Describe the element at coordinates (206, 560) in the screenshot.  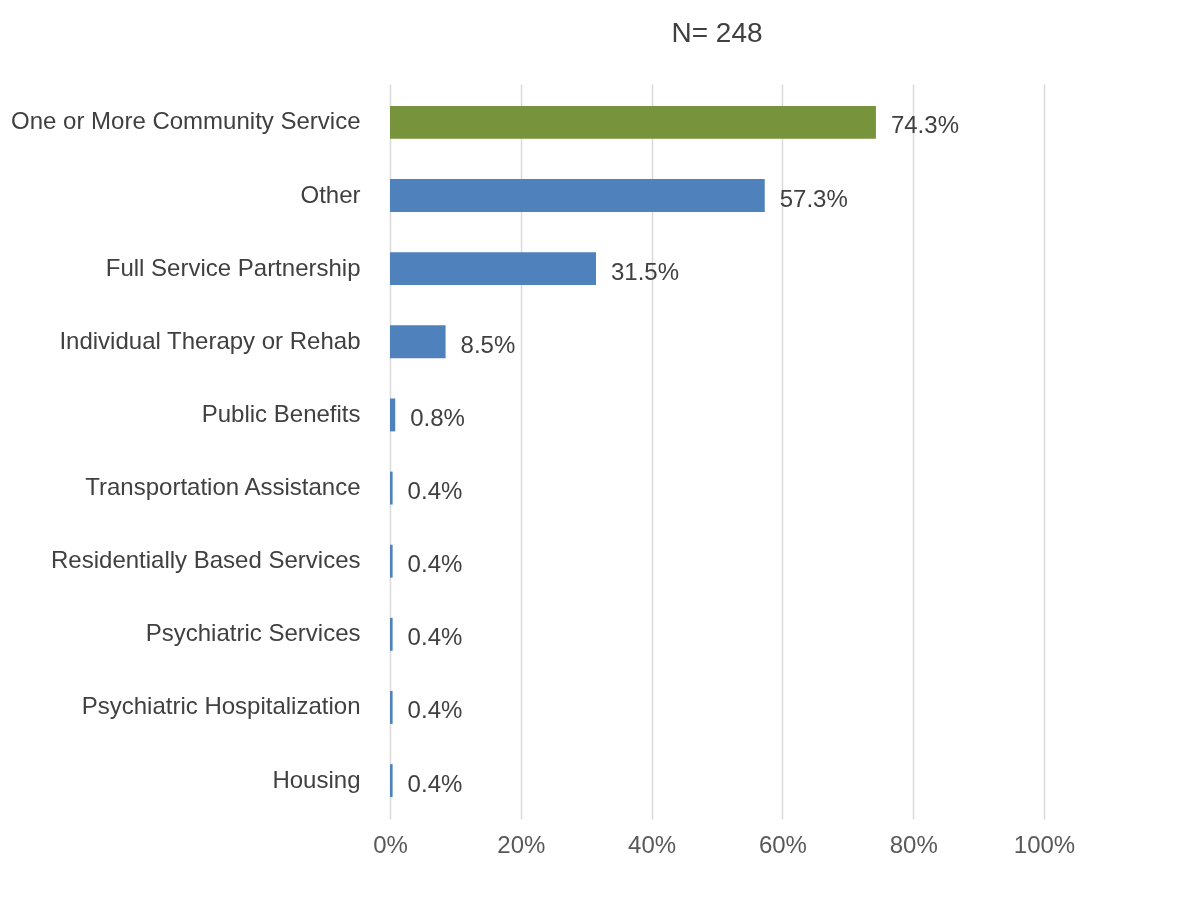
I see `y-tick-label: Residentially Based Services` at that location.